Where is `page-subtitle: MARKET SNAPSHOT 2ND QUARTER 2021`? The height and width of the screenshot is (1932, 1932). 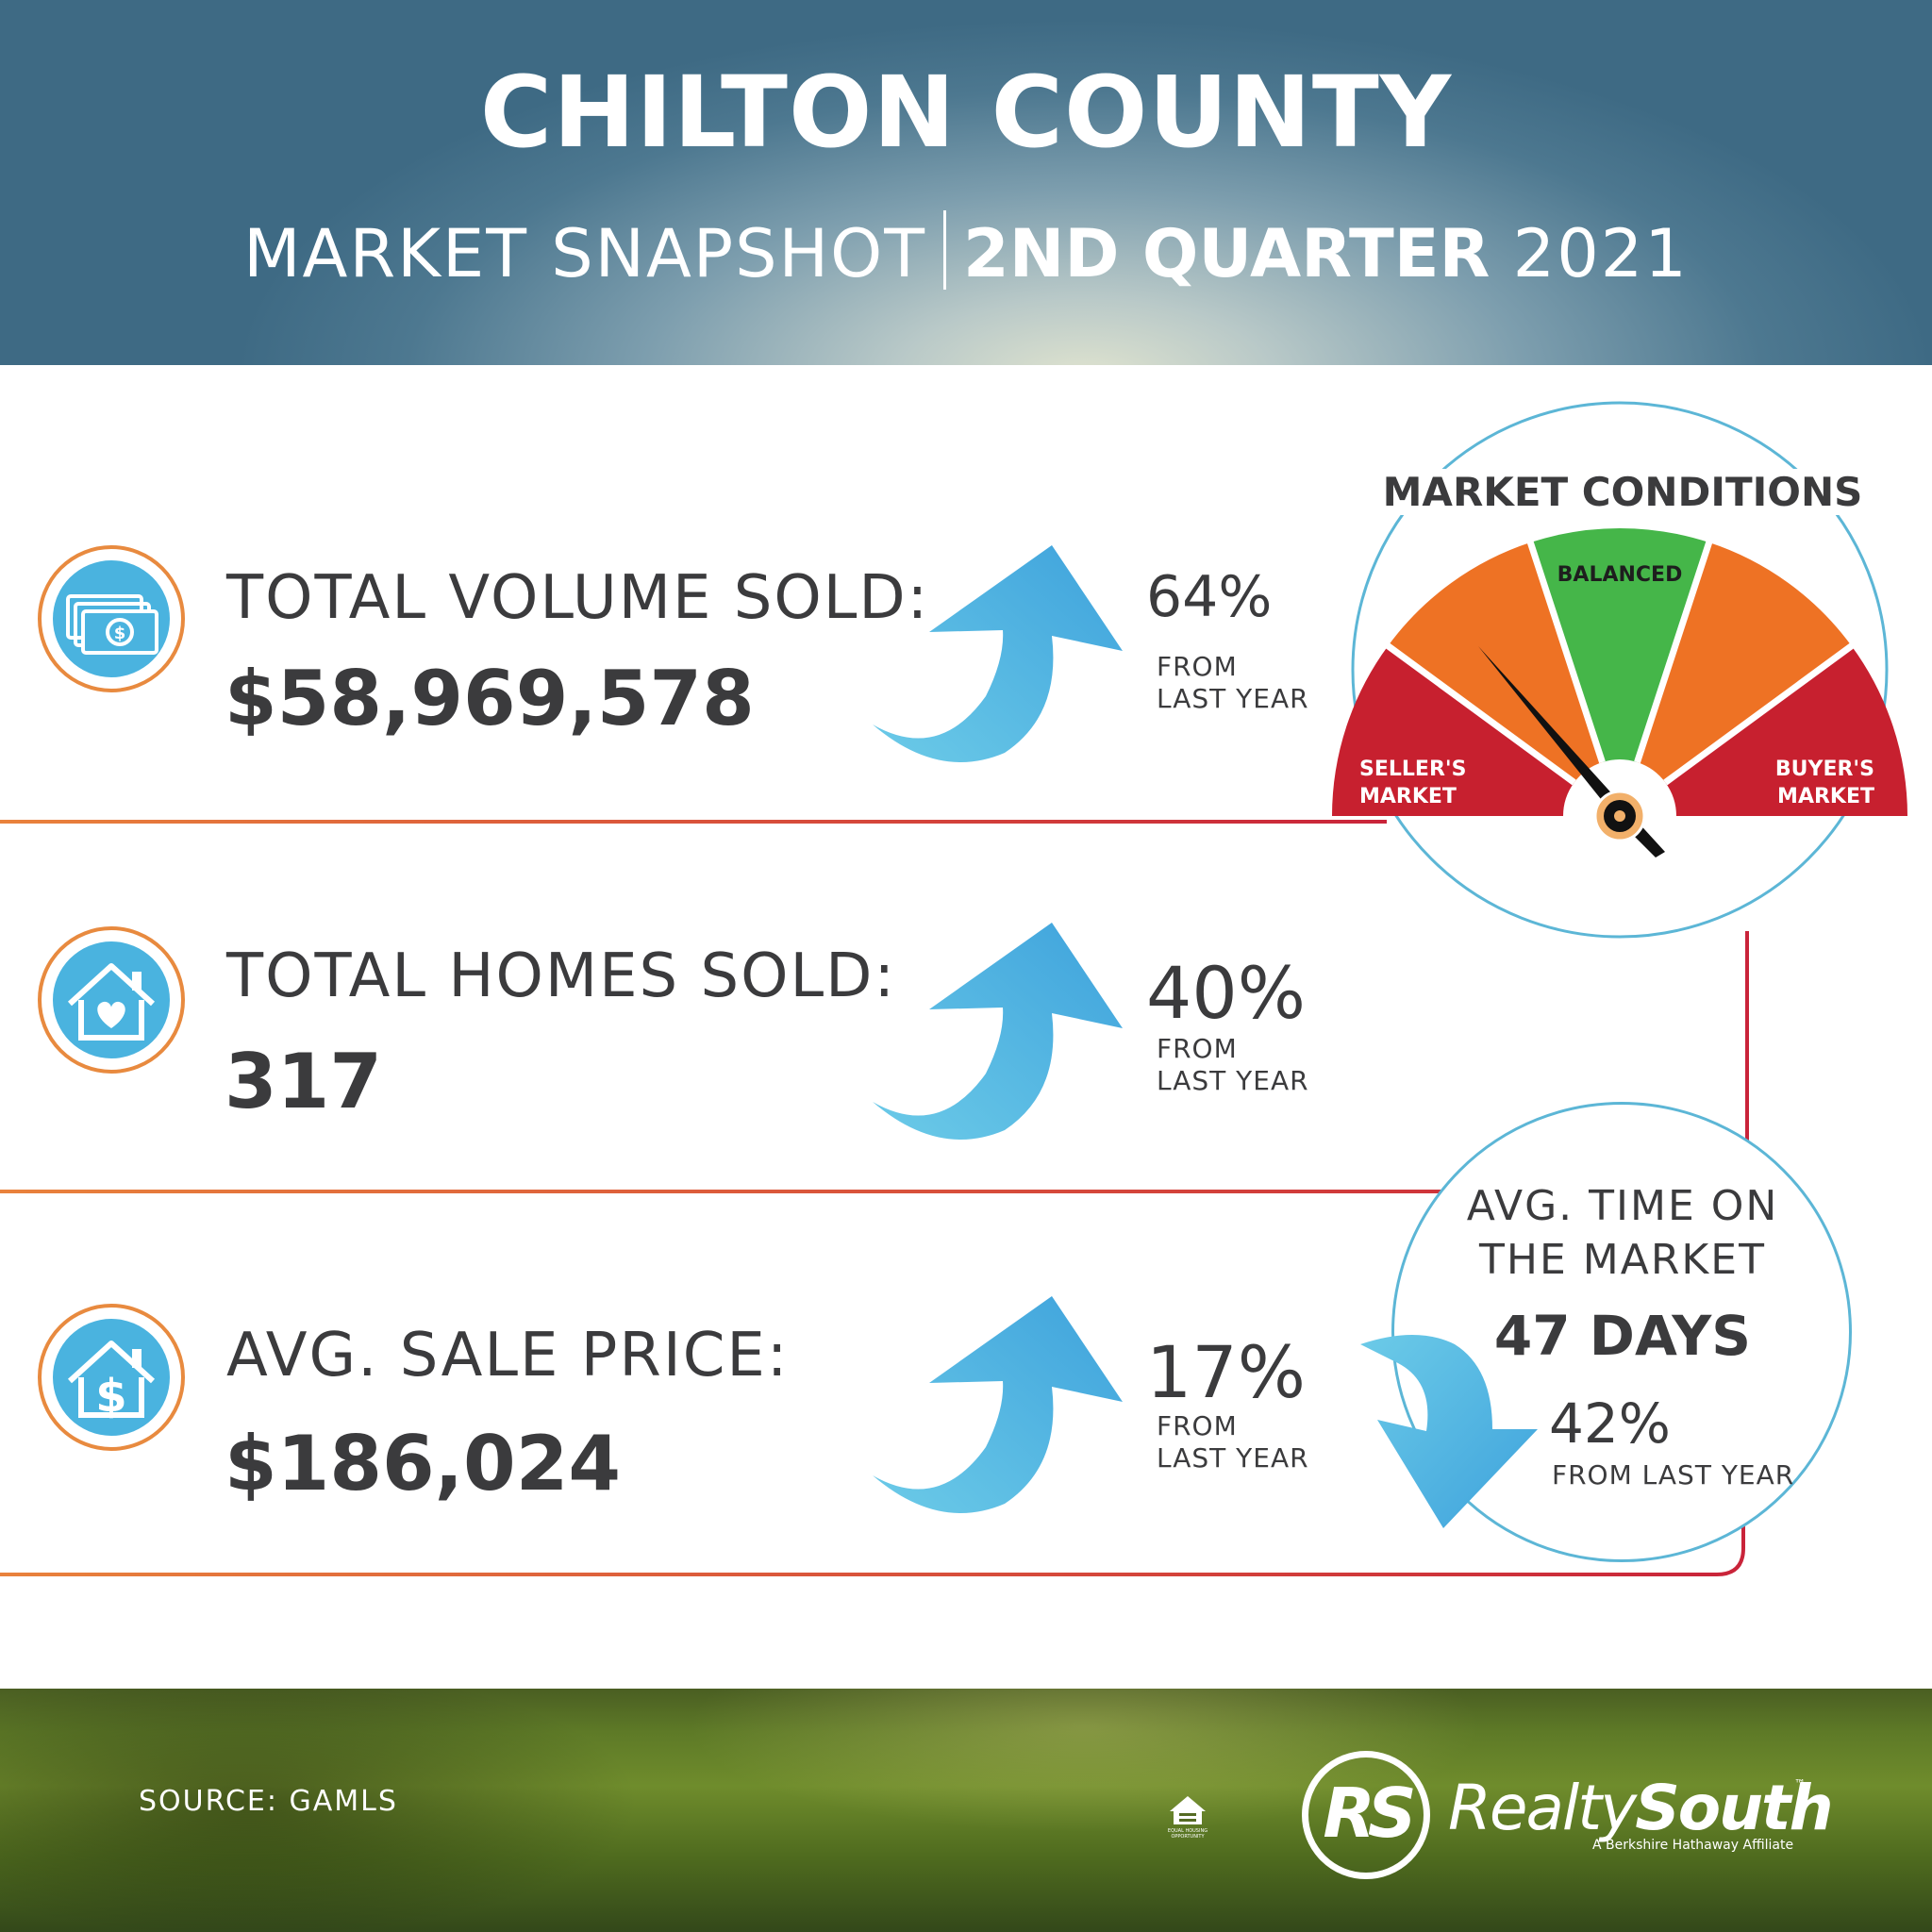
page-subtitle: MARKET SNAPSHOT 2ND QUARTER 2021 is located at coordinates (966, 251).